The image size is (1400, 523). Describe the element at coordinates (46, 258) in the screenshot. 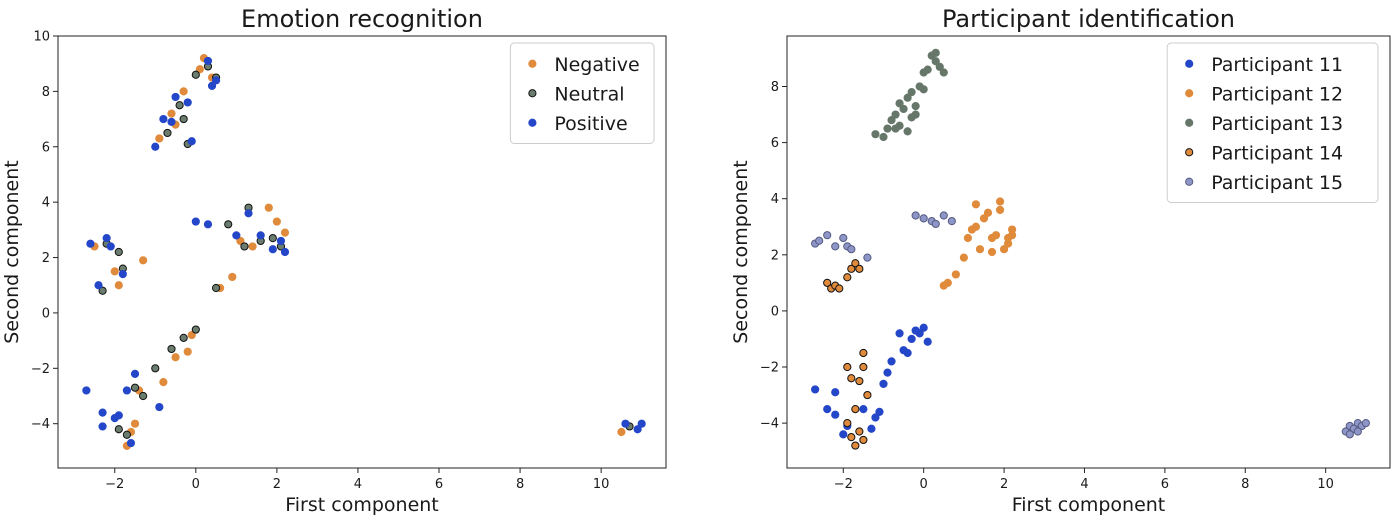

I see `y-tick-label: 2` at that location.